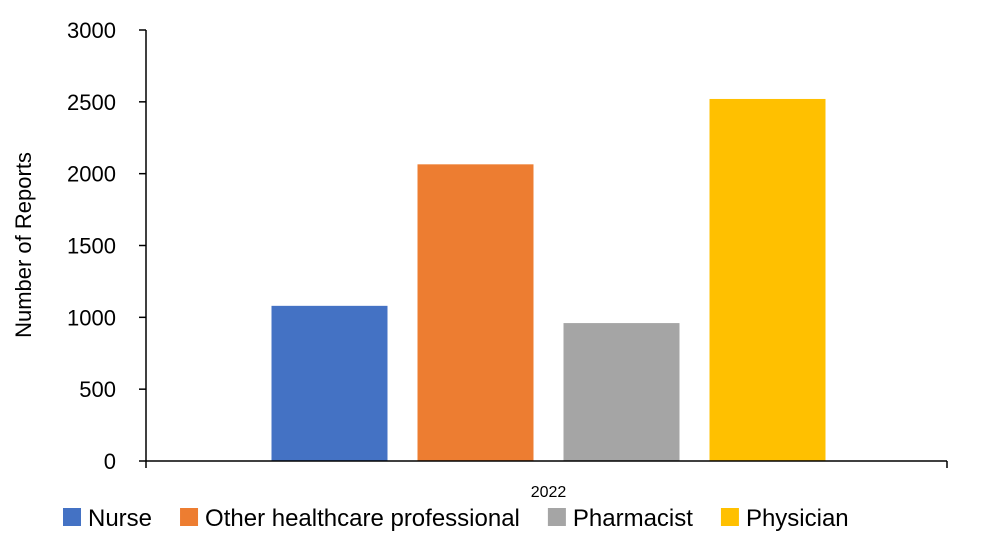  What do you see at coordinates (110, 461) in the screenshot?
I see `y-tick-label: 0` at bounding box center [110, 461].